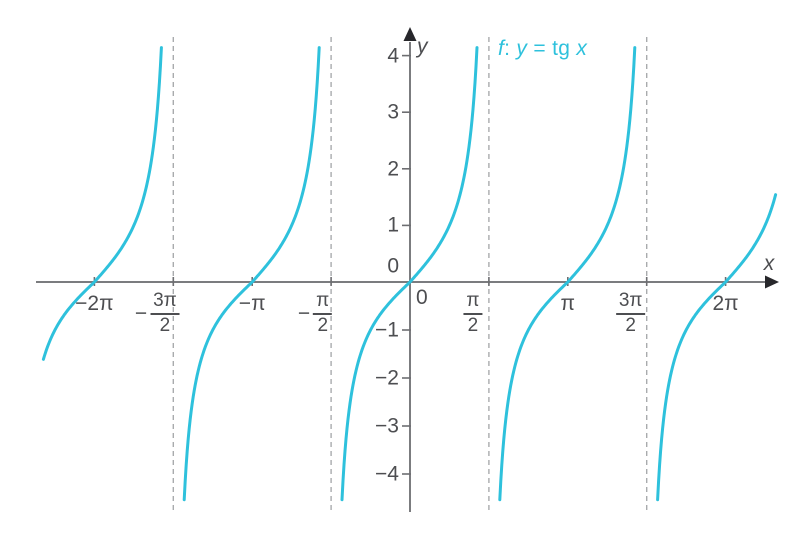  What do you see at coordinates (393, 225) in the screenshot?
I see `y-tick-label: 1` at bounding box center [393, 225].